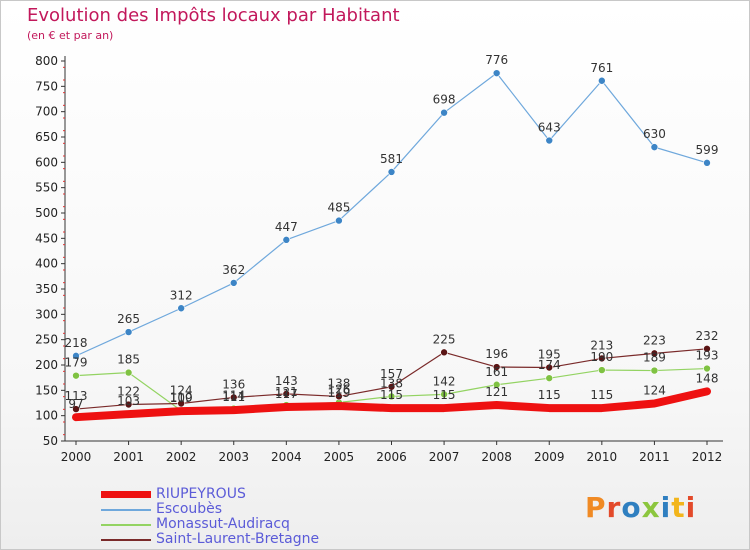  I want to click on legend-swatch-riupeyrous, so click(126, 494).